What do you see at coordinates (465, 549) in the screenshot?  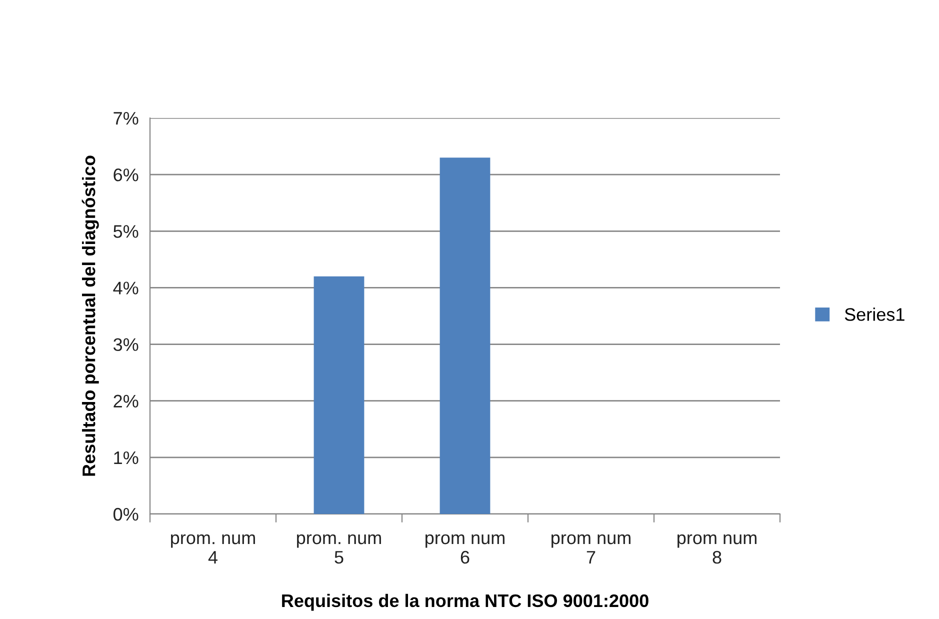 I see `x-tick-label: prom num 6` at bounding box center [465, 549].